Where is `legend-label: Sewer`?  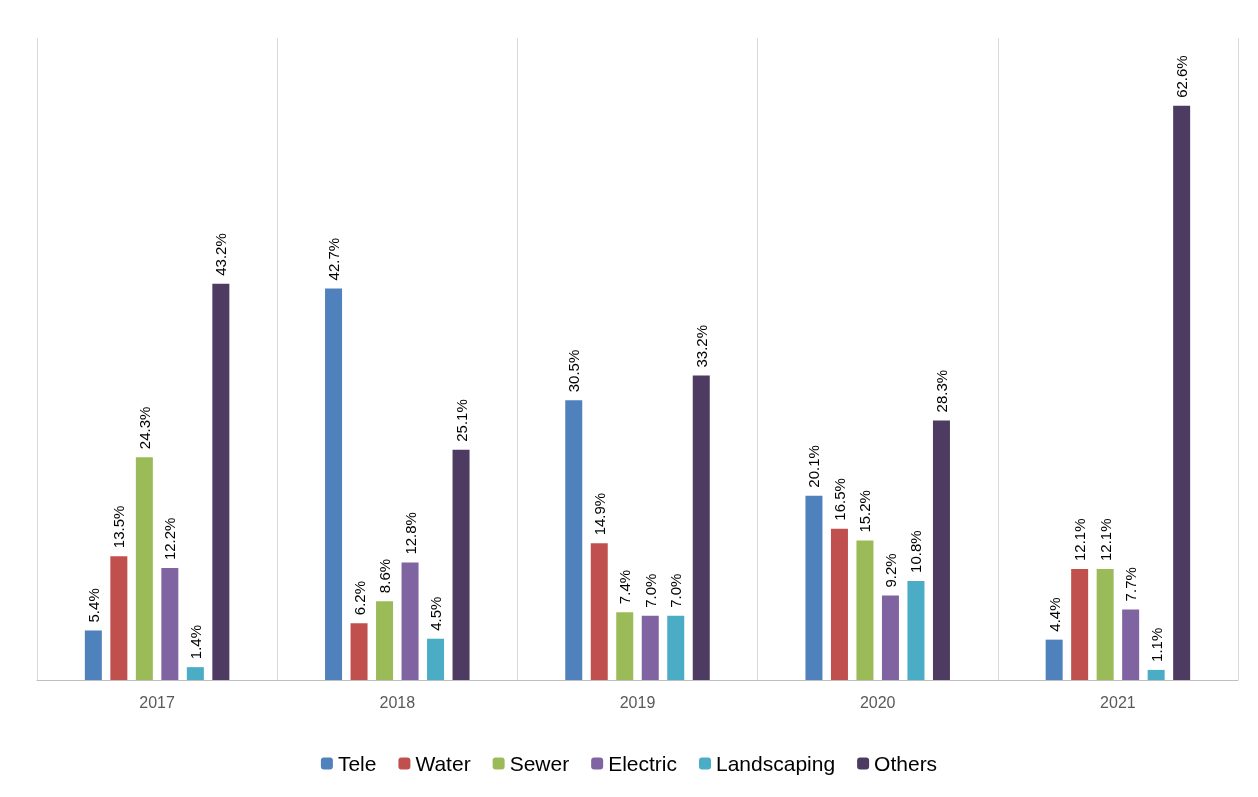
legend-label: Sewer is located at coordinates (539, 763).